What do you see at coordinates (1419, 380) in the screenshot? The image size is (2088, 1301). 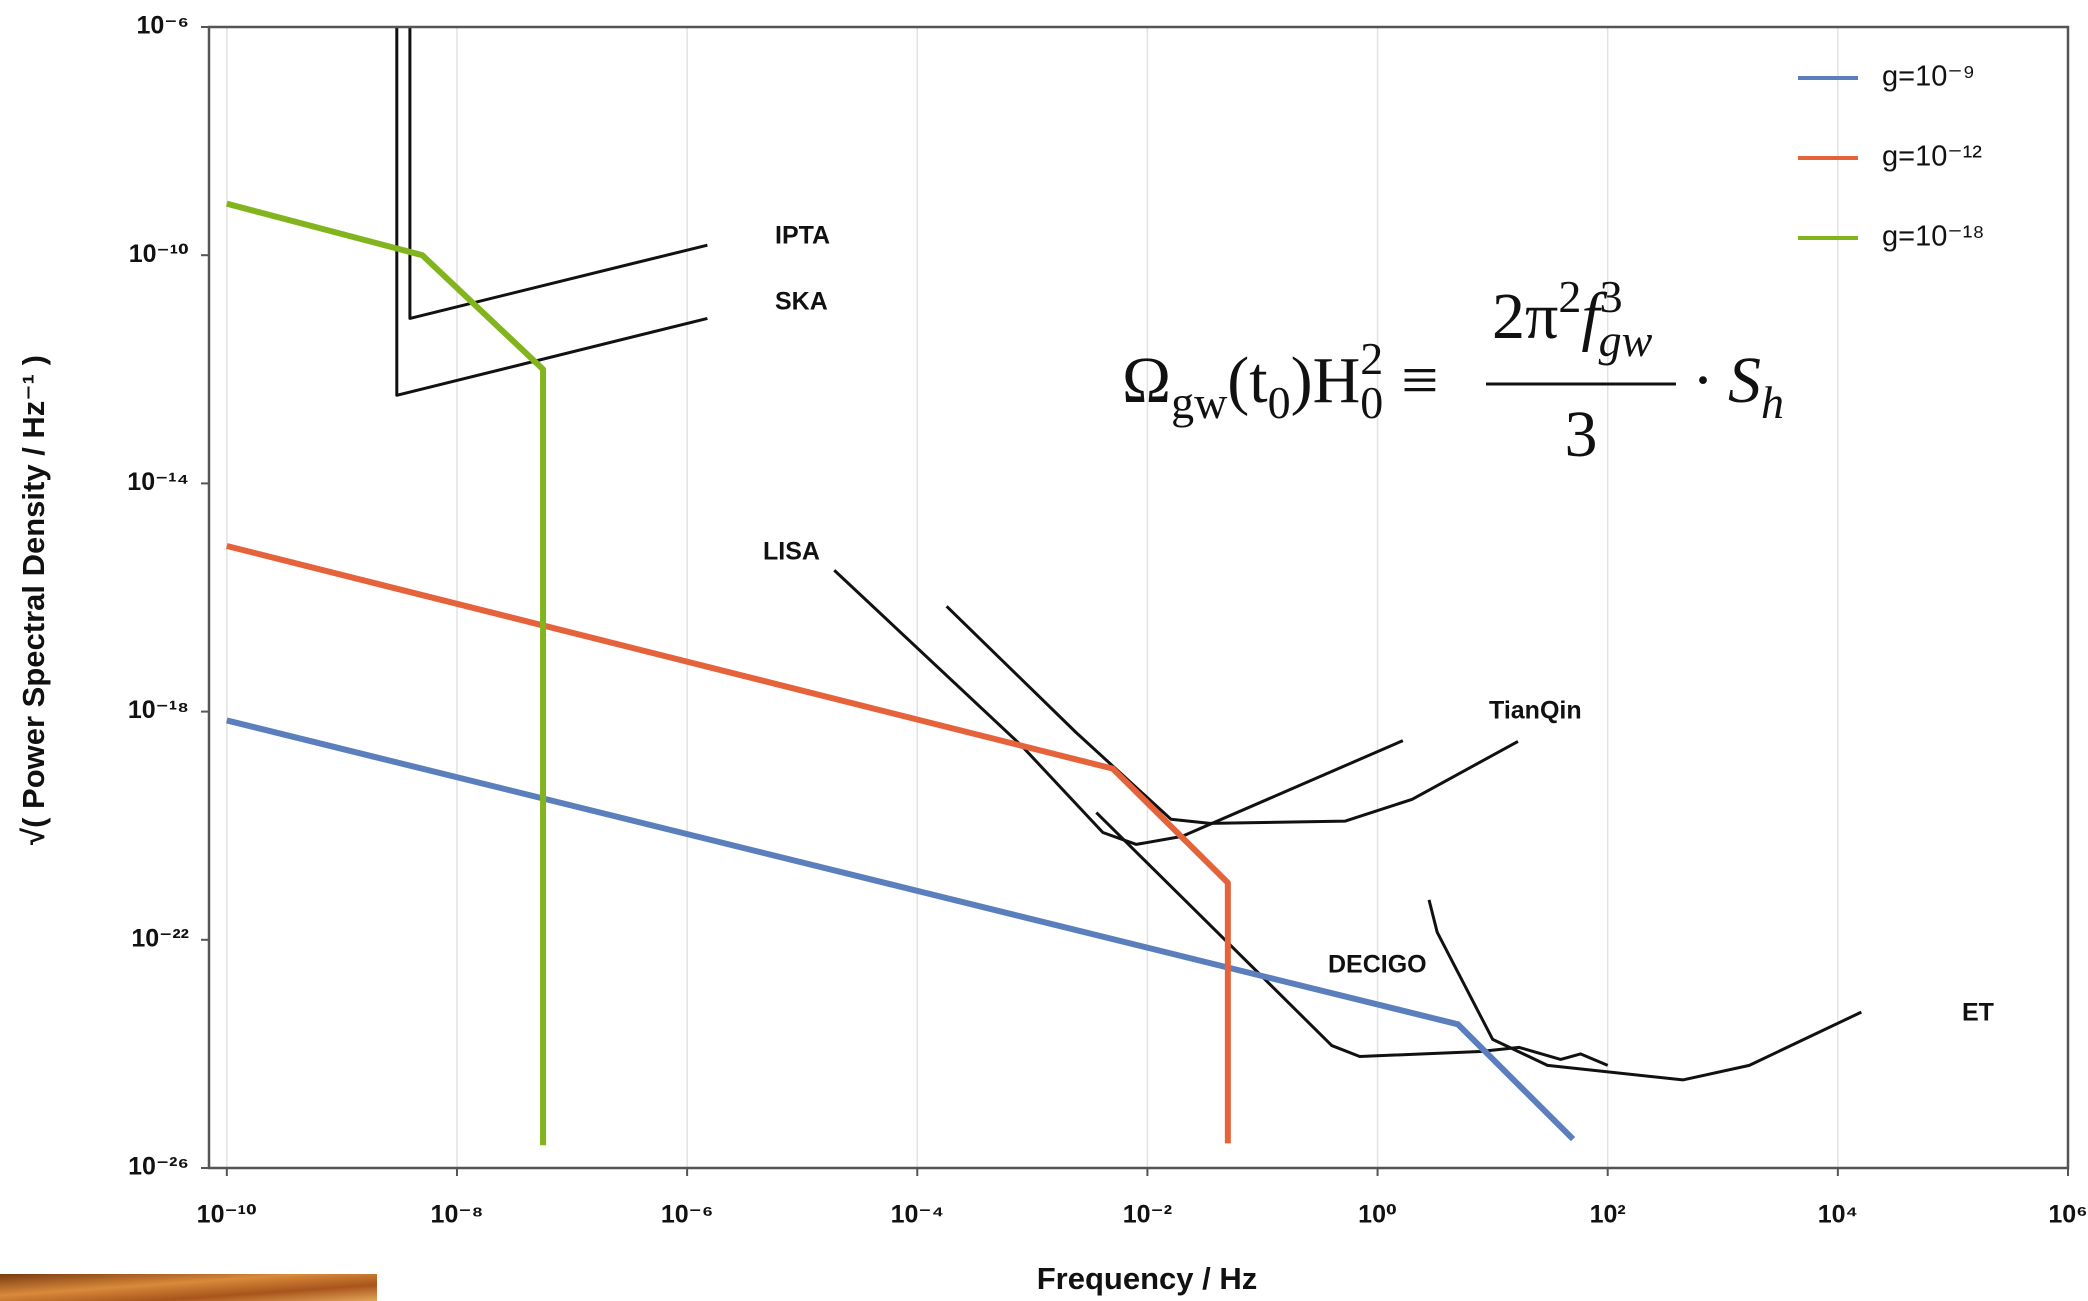 I see `formula-part: ≡` at bounding box center [1419, 380].